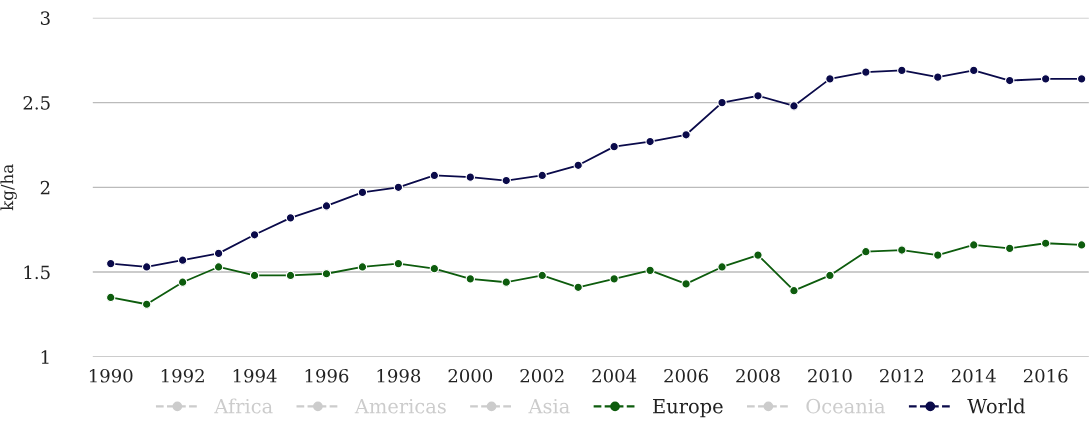 This screenshot has width=1091, height=446. I want to click on y-tick-label: 2.5, so click(36, 103).